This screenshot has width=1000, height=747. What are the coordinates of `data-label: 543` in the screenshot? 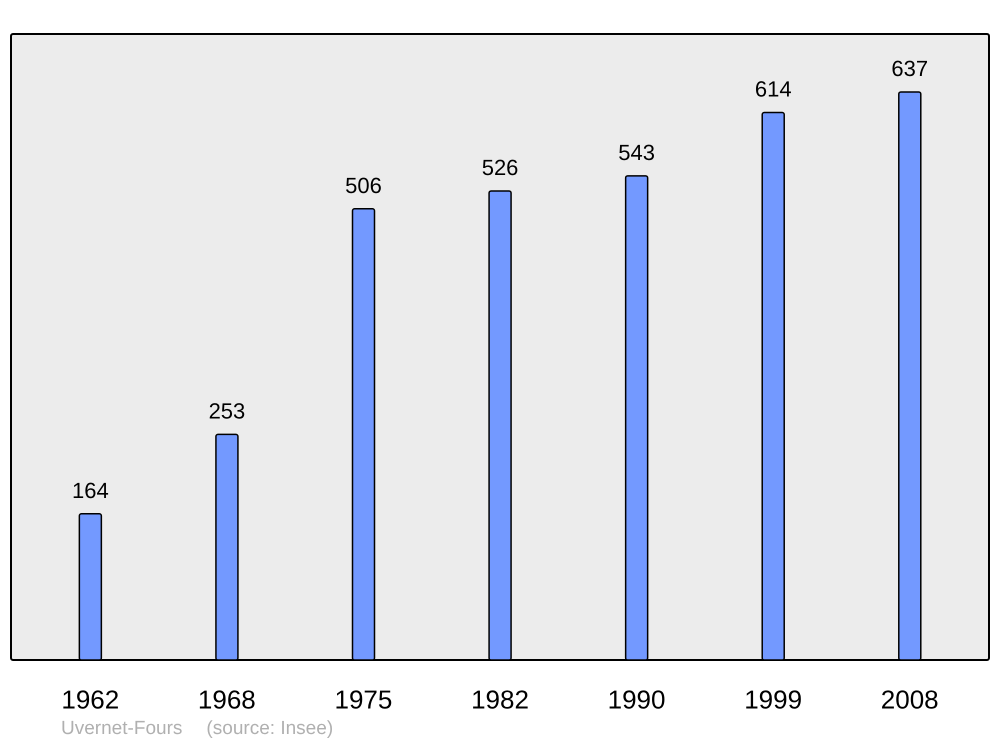 It's located at (637, 152).